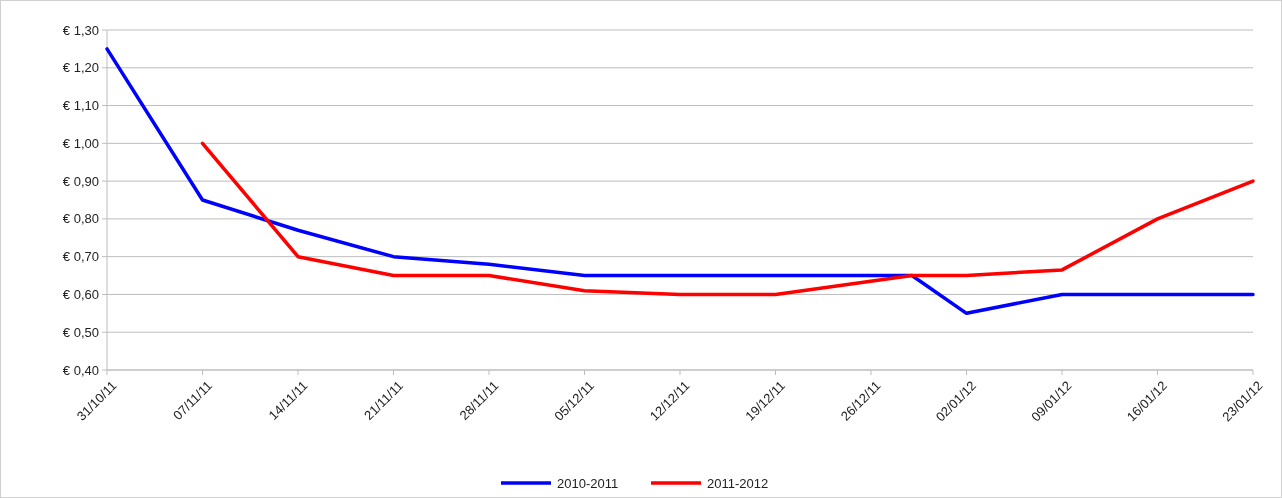  I want to click on y-tick-label: € 0,40, so click(80, 370).